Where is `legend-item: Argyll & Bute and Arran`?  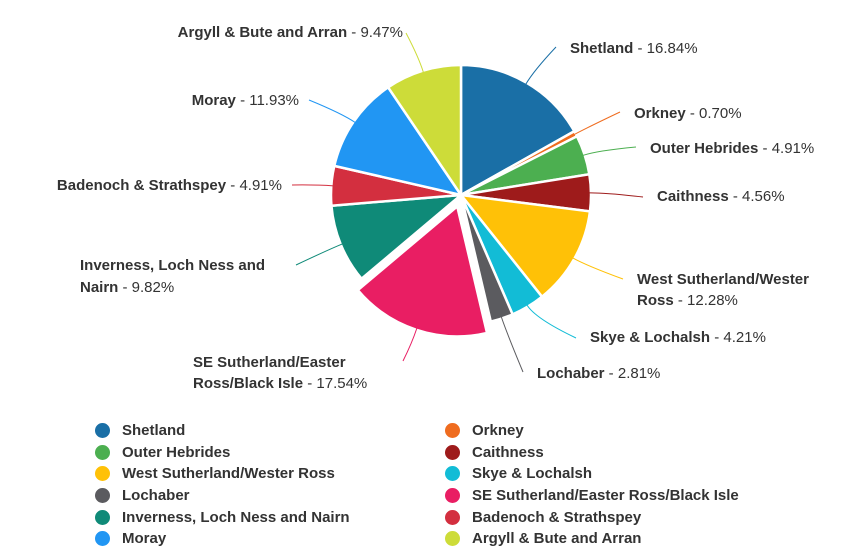
legend-item: Argyll & Bute and Arran is located at coordinates (620, 539).